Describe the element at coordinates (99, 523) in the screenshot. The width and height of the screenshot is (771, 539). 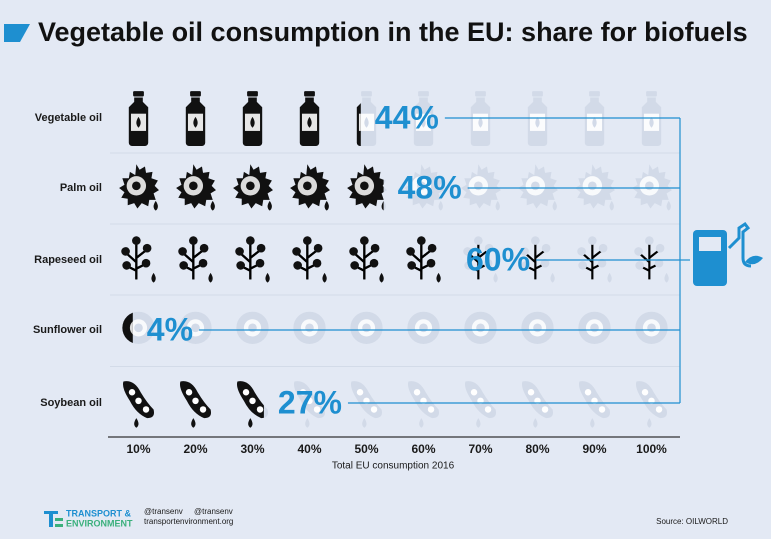
I see `brand-line: ENVIRONMENT` at that location.